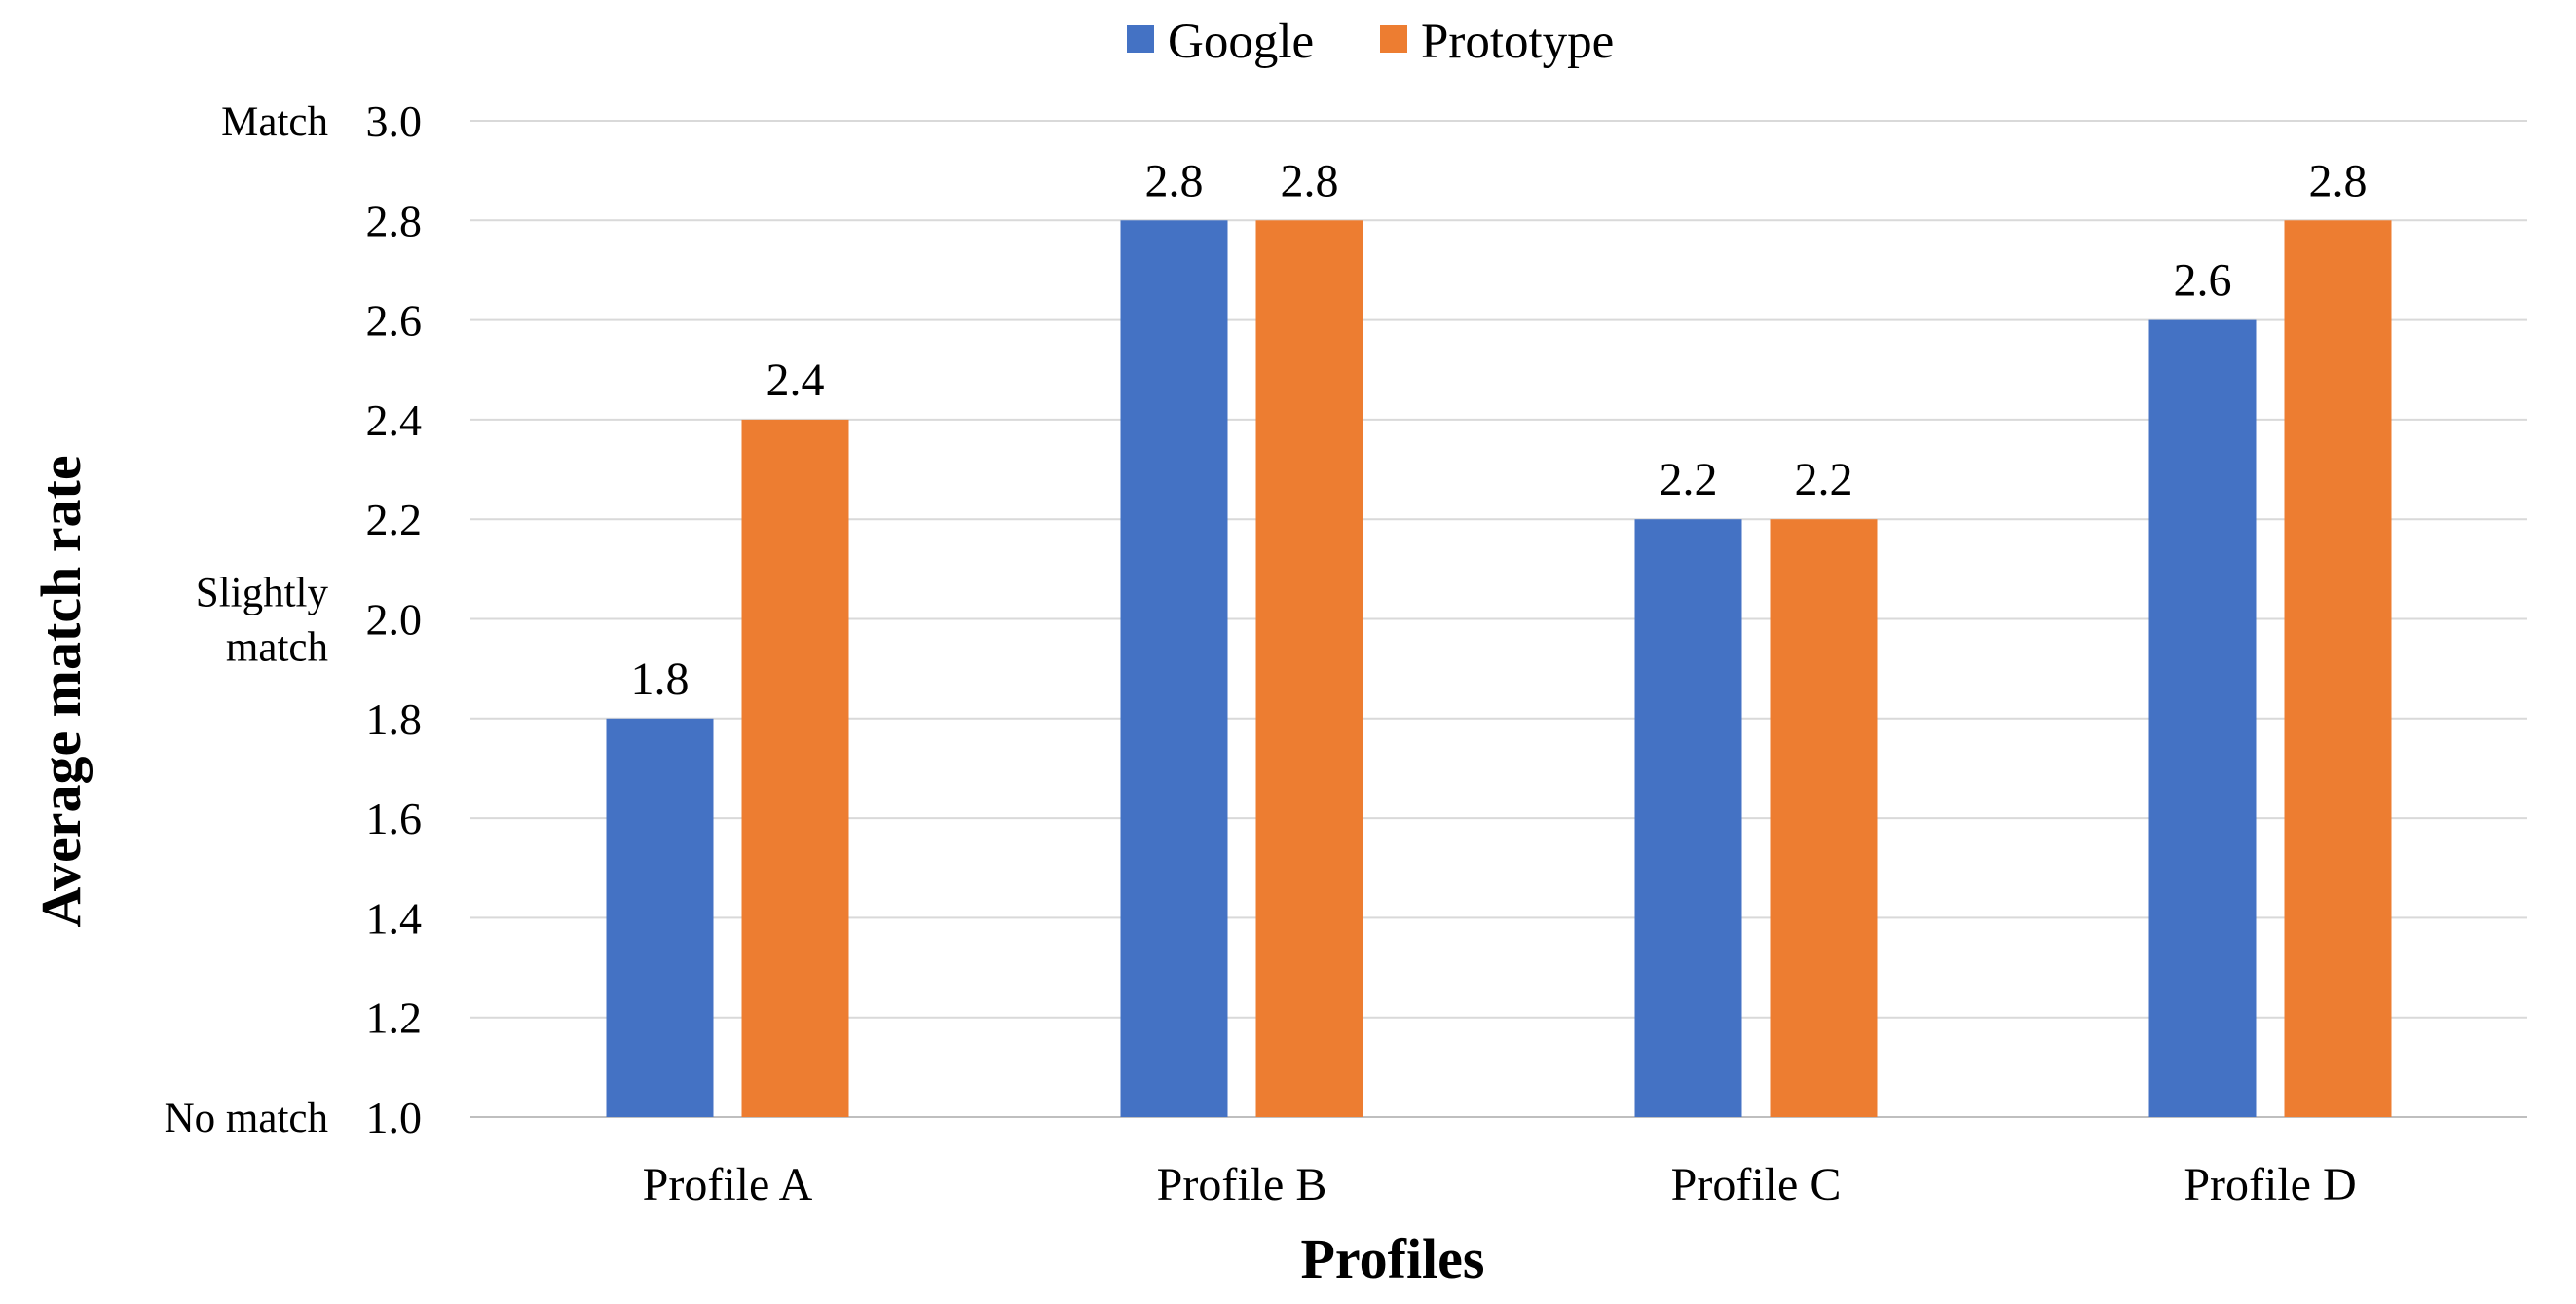 This screenshot has height=1304, width=2576. What do you see at coordinates (2270, 1185) in the screenshot?
I see `x-tick-label: Profile D` at bounding box center [2270, 1185].